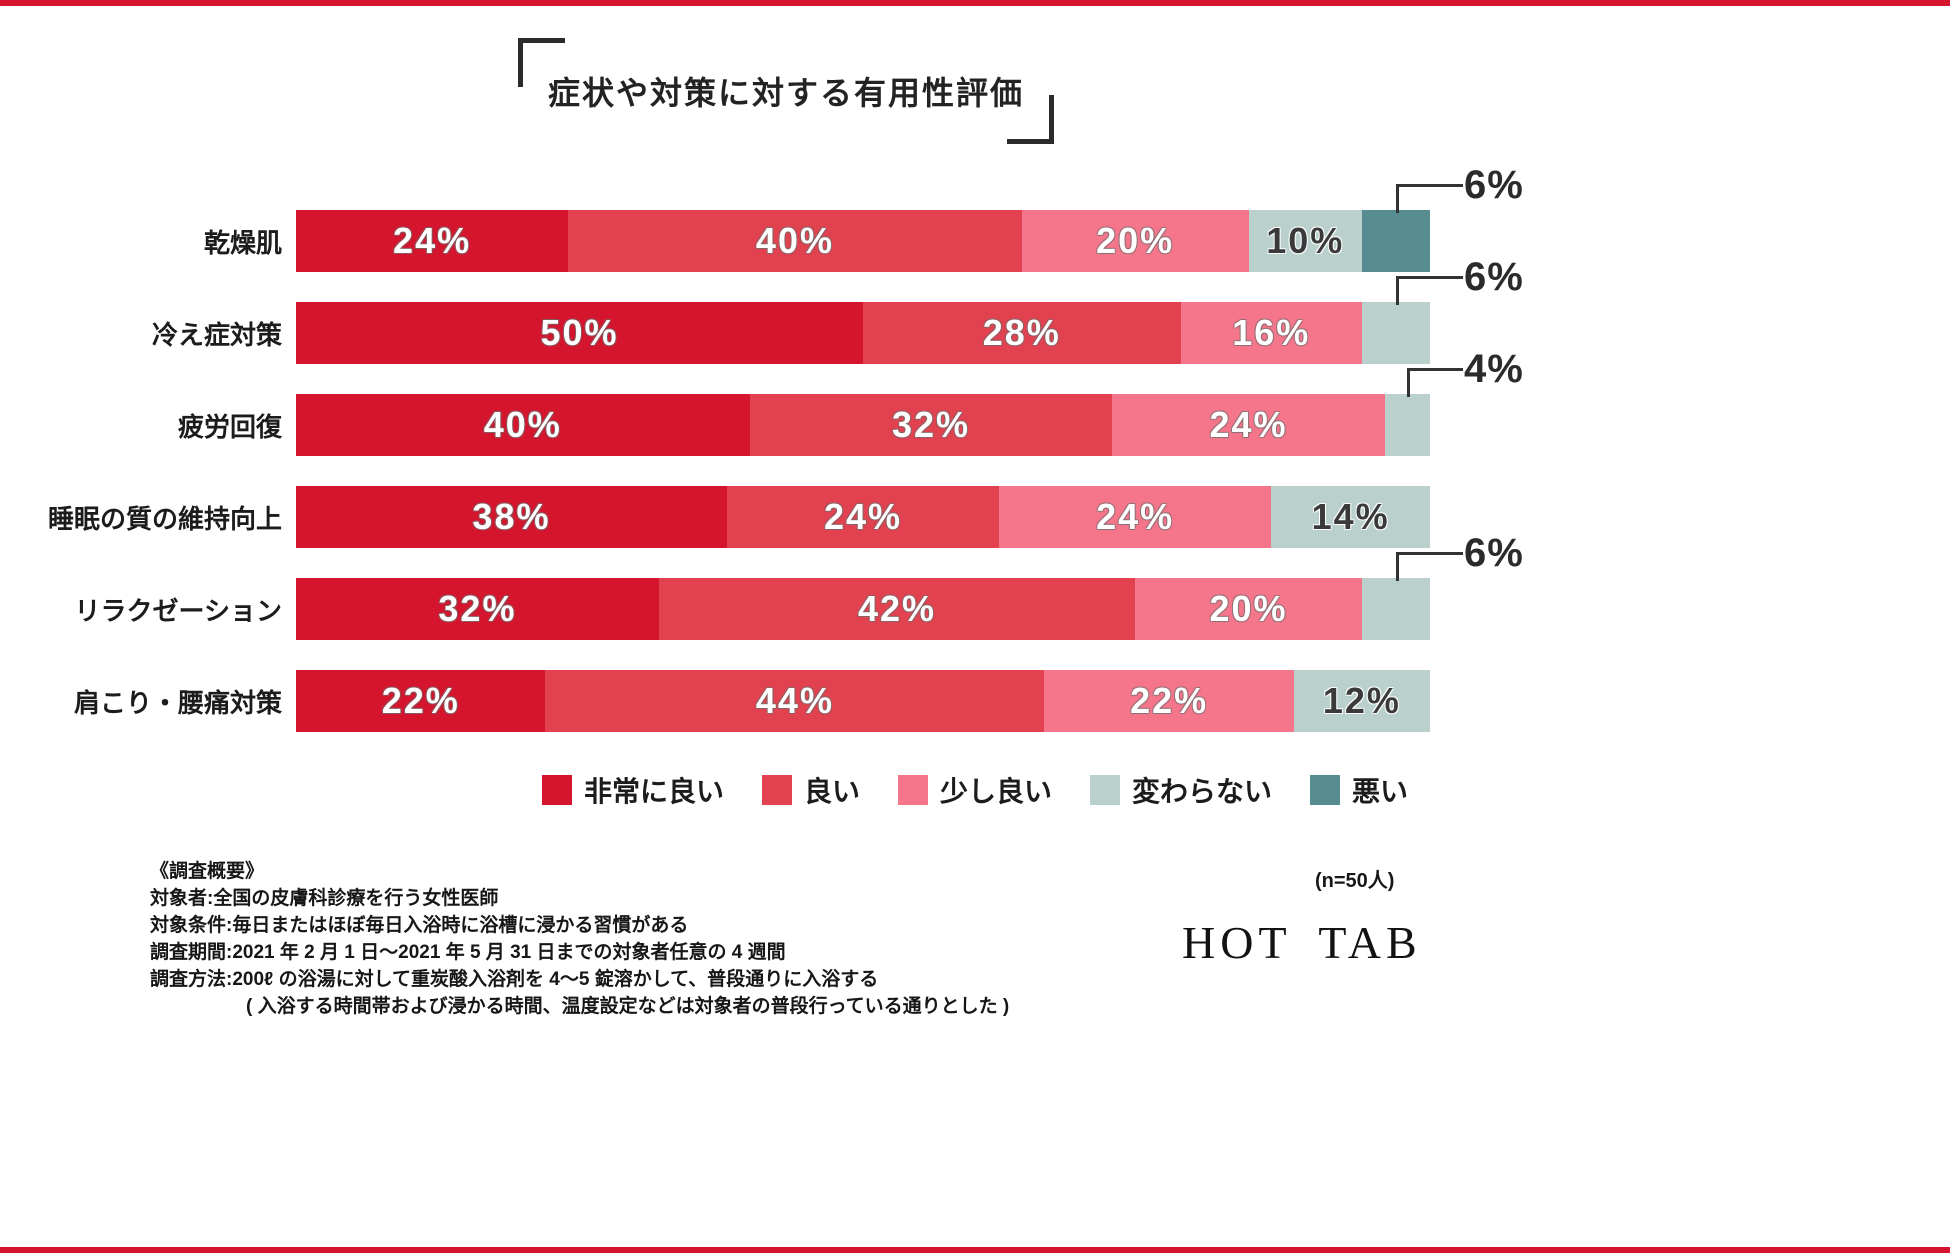 The image size is (1950, 1253). I want to click on sample-size-label: (n=50人), so click(1355, 881).